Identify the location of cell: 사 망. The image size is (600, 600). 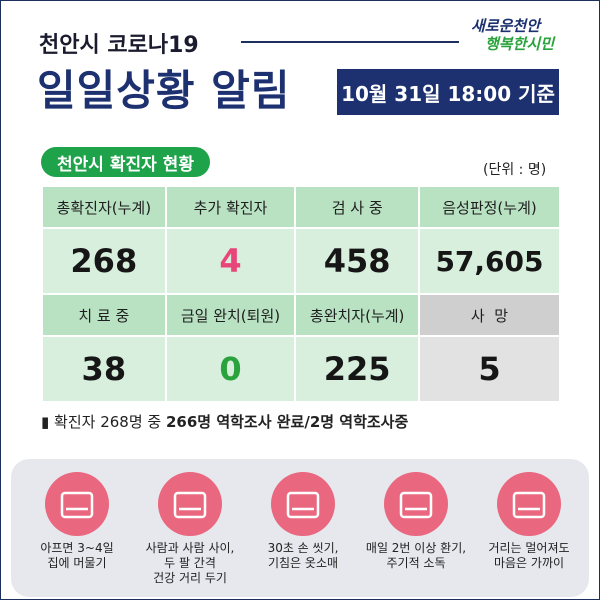
(489, 315).